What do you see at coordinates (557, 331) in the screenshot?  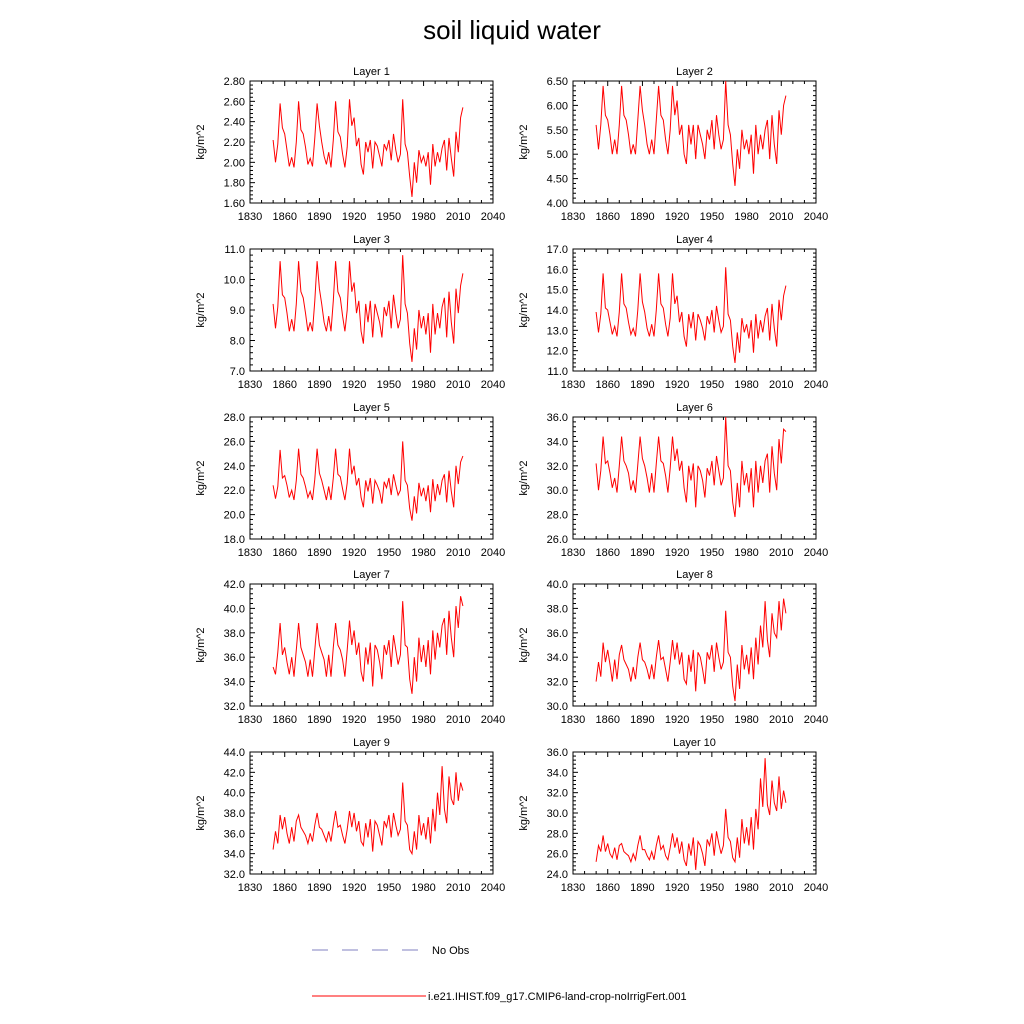 I see `y-tick-label: 13.0` at bounding box center [557, 331].